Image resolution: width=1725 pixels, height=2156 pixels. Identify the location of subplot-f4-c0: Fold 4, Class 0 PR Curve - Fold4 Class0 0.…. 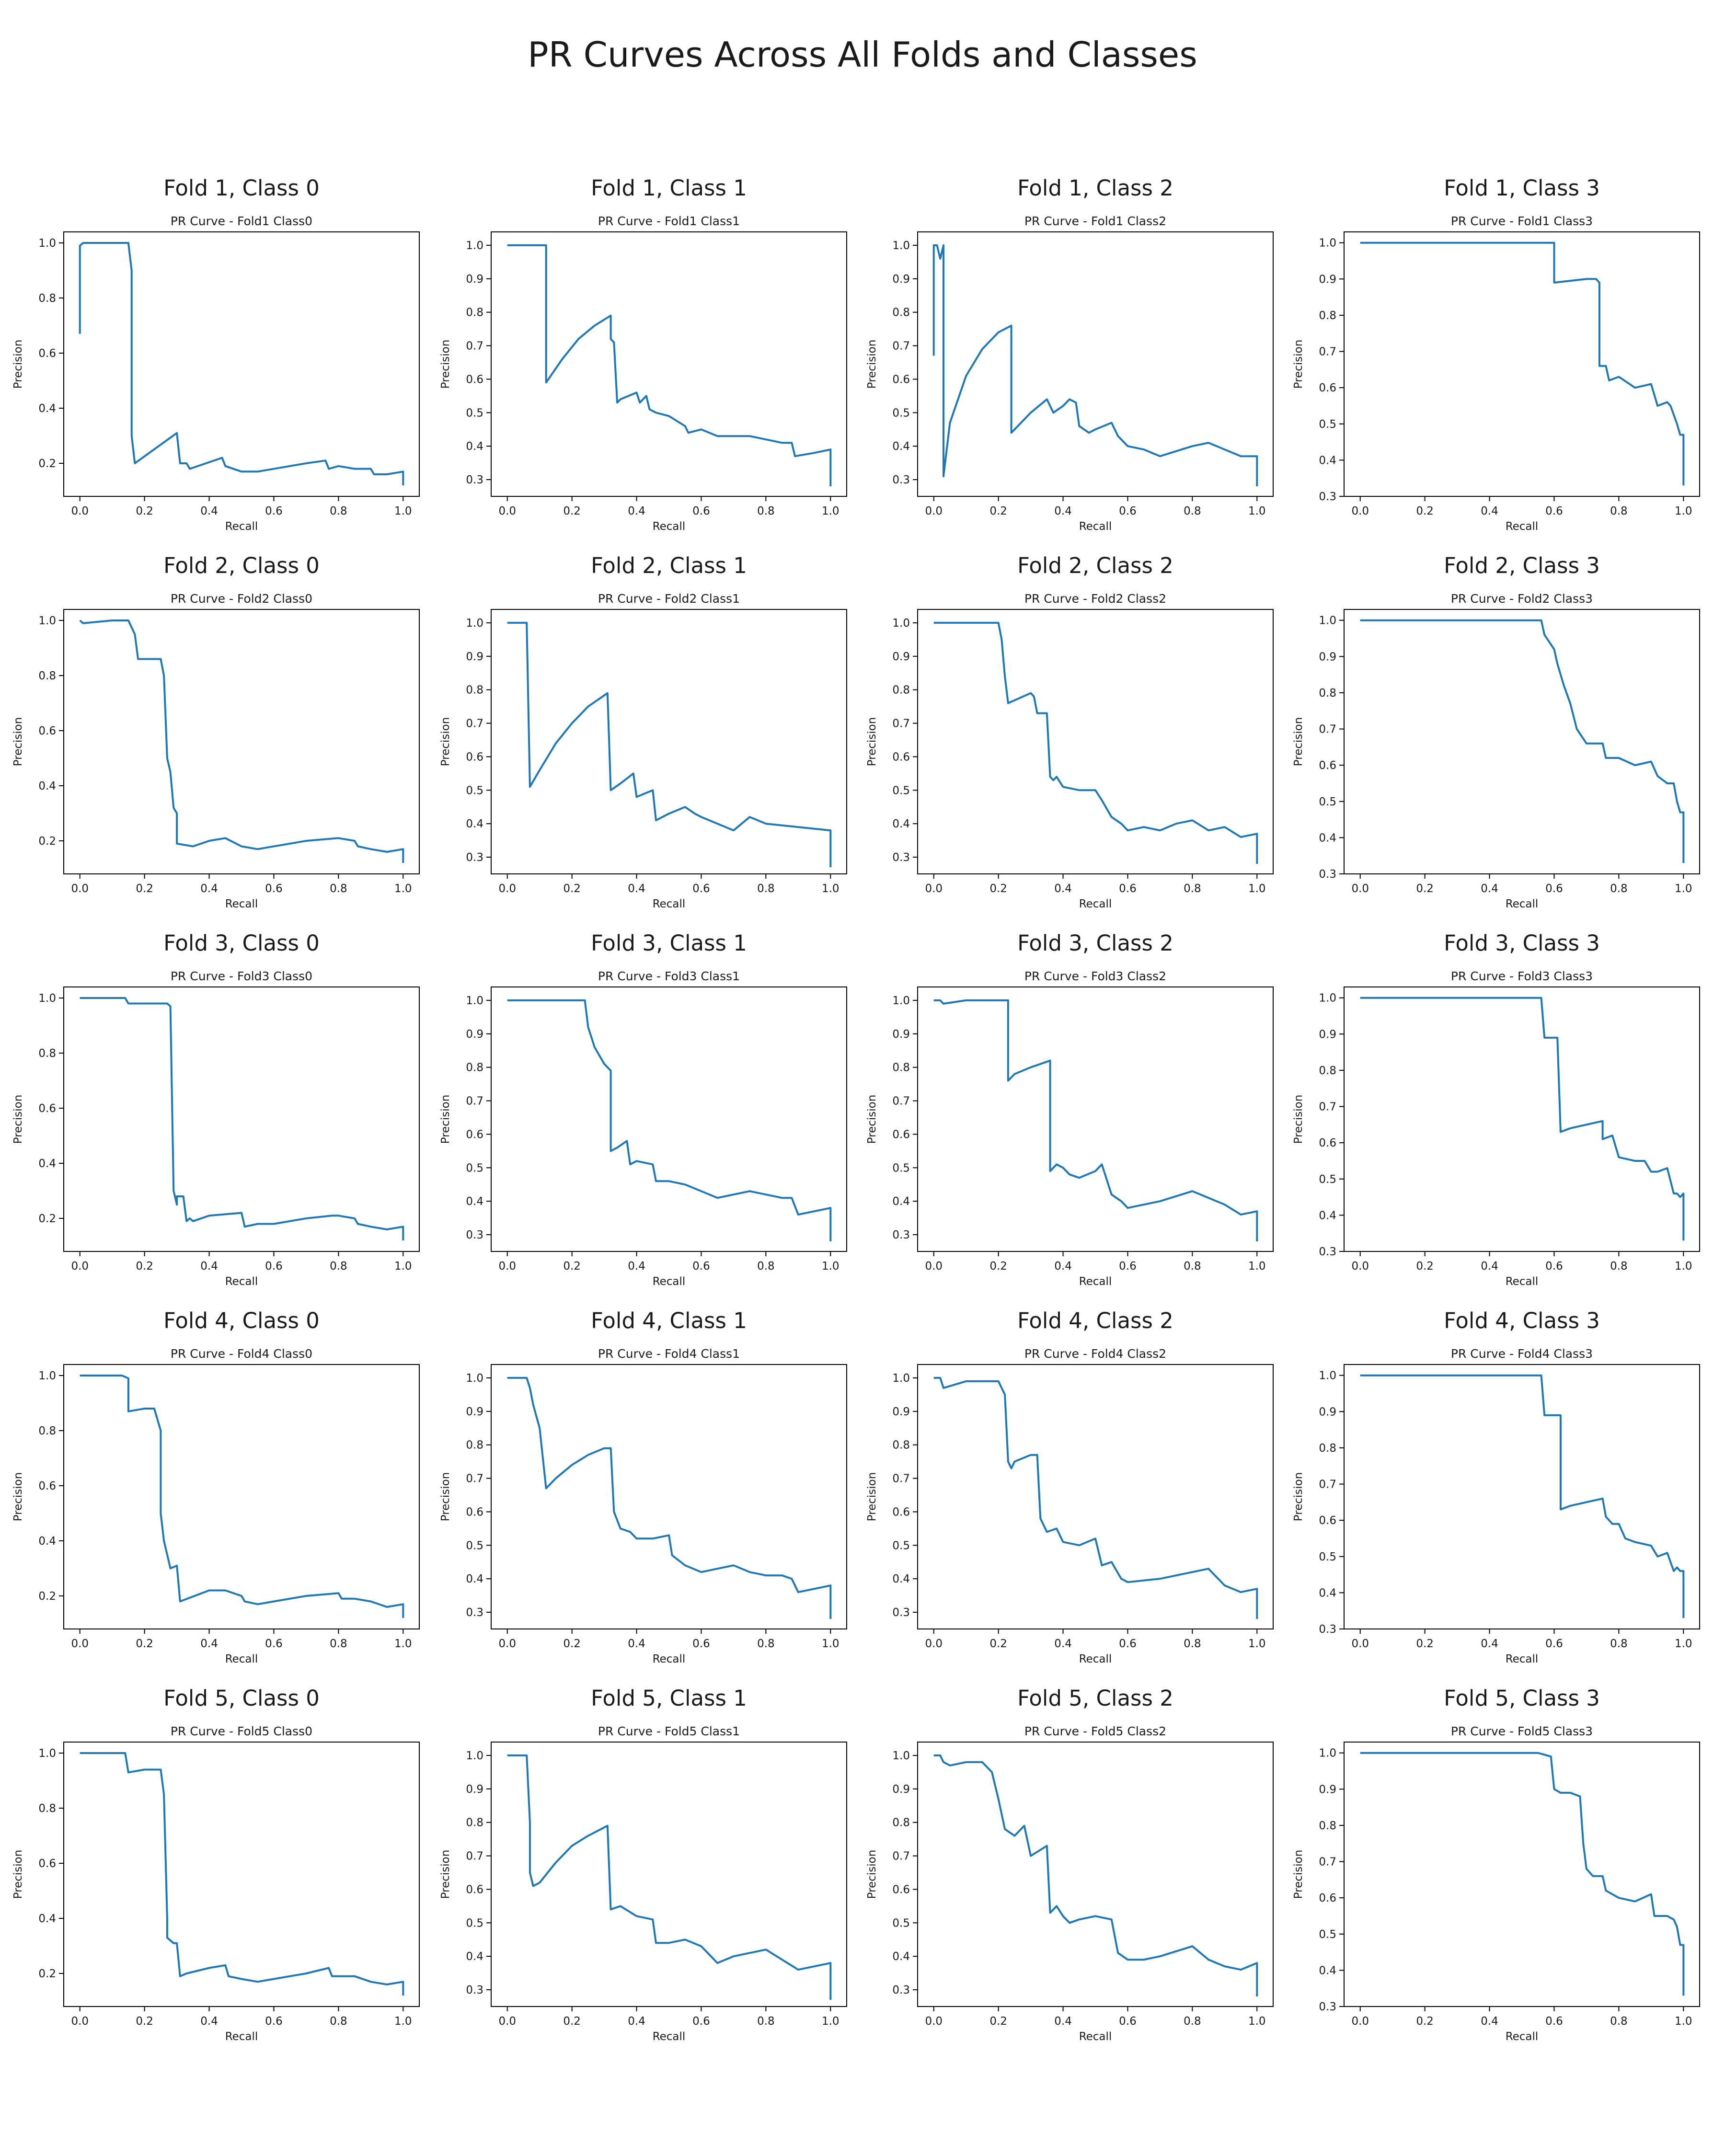
(216, 1486).